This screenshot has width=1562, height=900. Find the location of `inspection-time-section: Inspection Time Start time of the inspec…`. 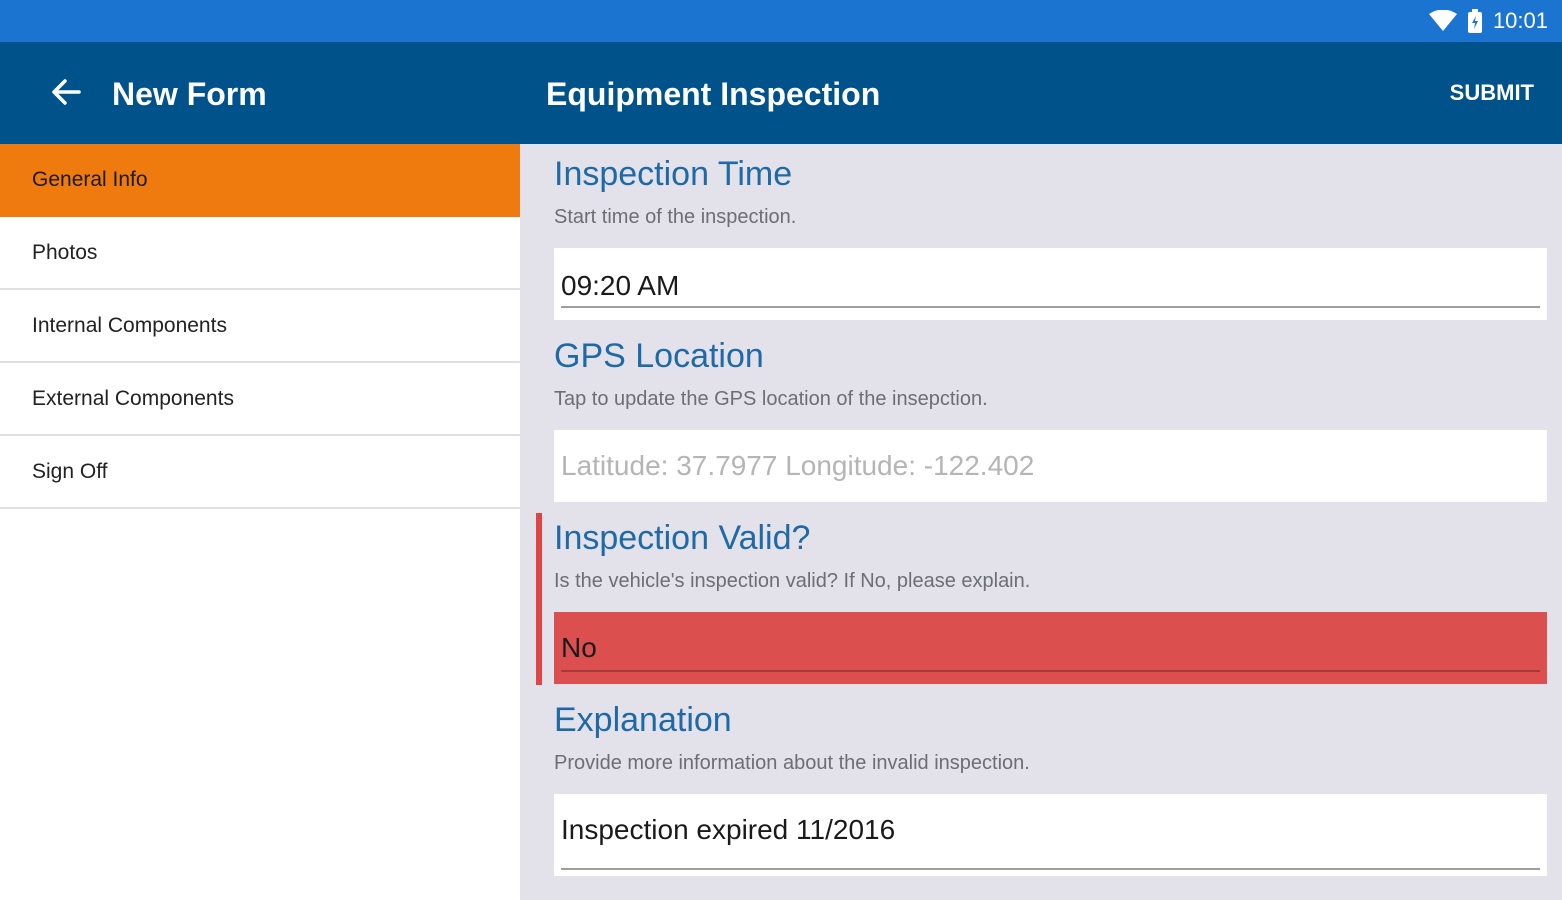

inspection-time-section: Inspection Time Start time of the inspec… is located at coordinates (1050, 239).